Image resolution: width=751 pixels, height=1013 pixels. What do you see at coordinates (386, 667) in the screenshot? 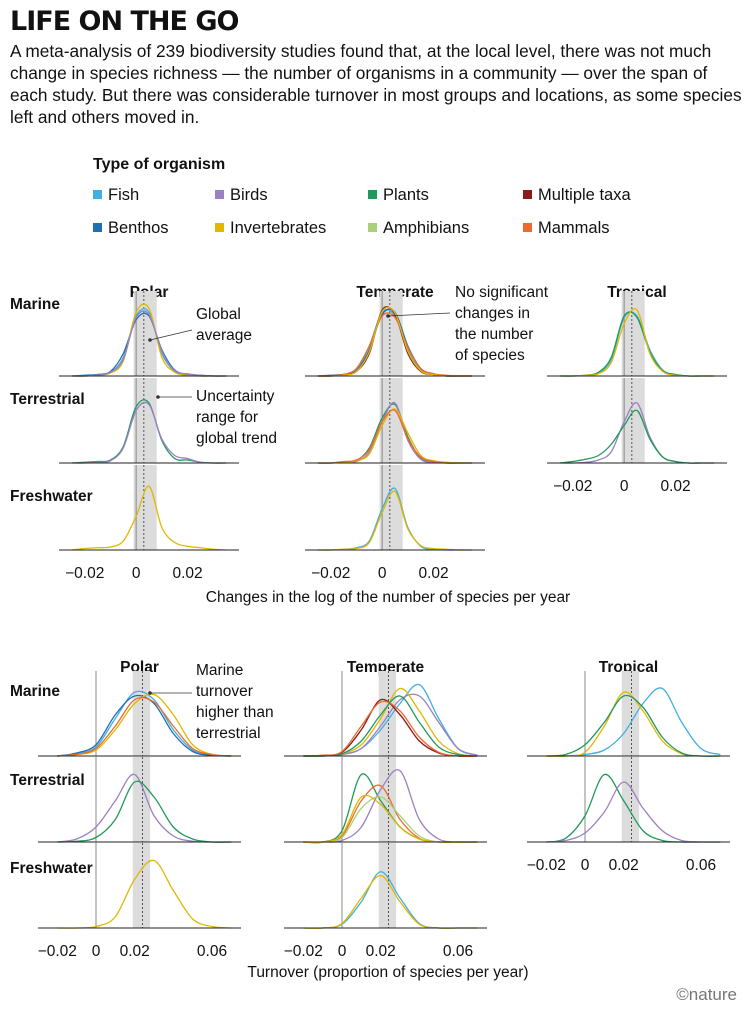
I see `column-label: Temperate` at bounding box center [386, 667].